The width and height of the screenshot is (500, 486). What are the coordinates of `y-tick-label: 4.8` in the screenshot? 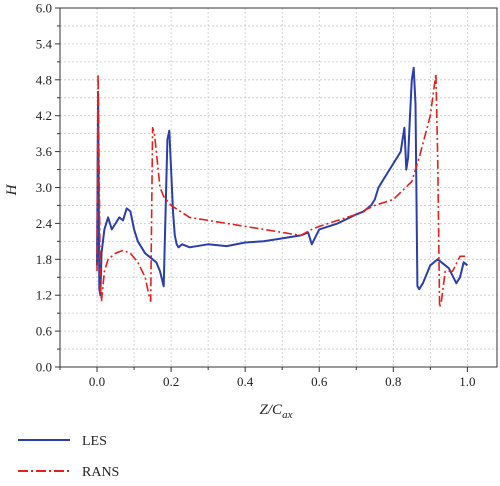 It's located at (44, 79).